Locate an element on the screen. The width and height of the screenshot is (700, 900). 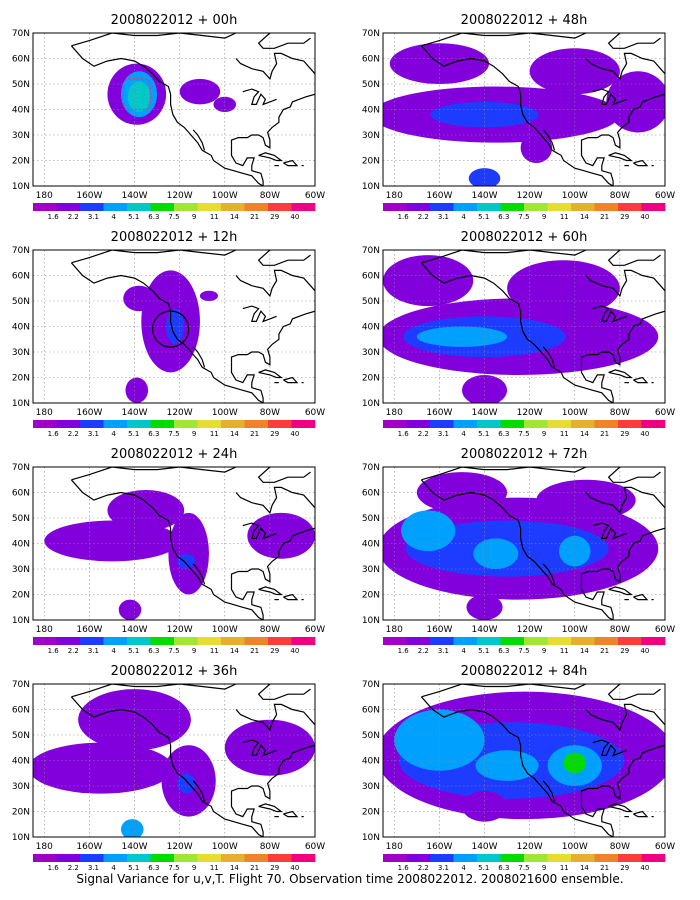
x-tick-label: 60W is located at coordinates (315, 196).